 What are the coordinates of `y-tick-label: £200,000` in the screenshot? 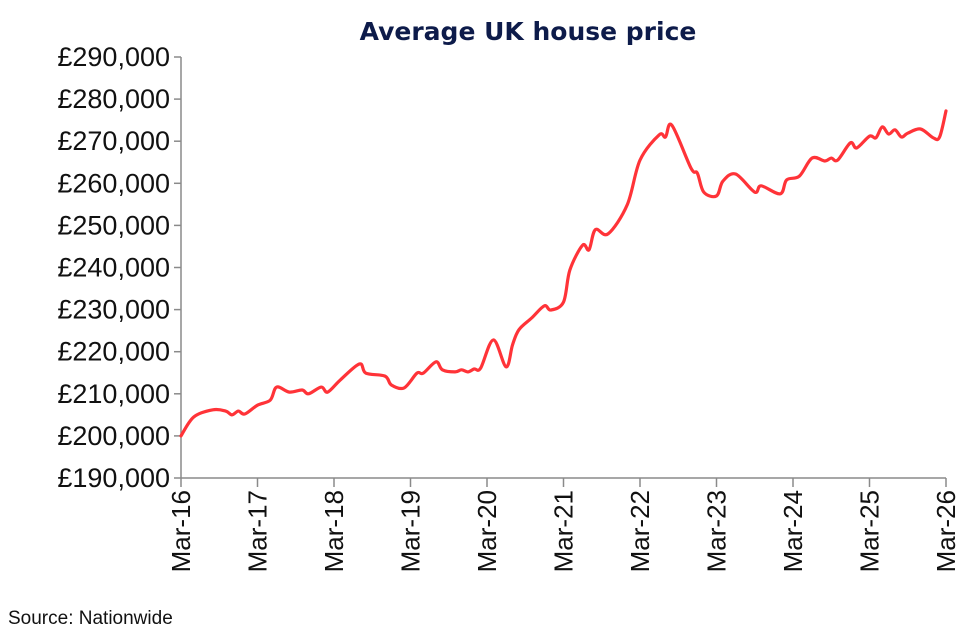 It's located at (113, 436).